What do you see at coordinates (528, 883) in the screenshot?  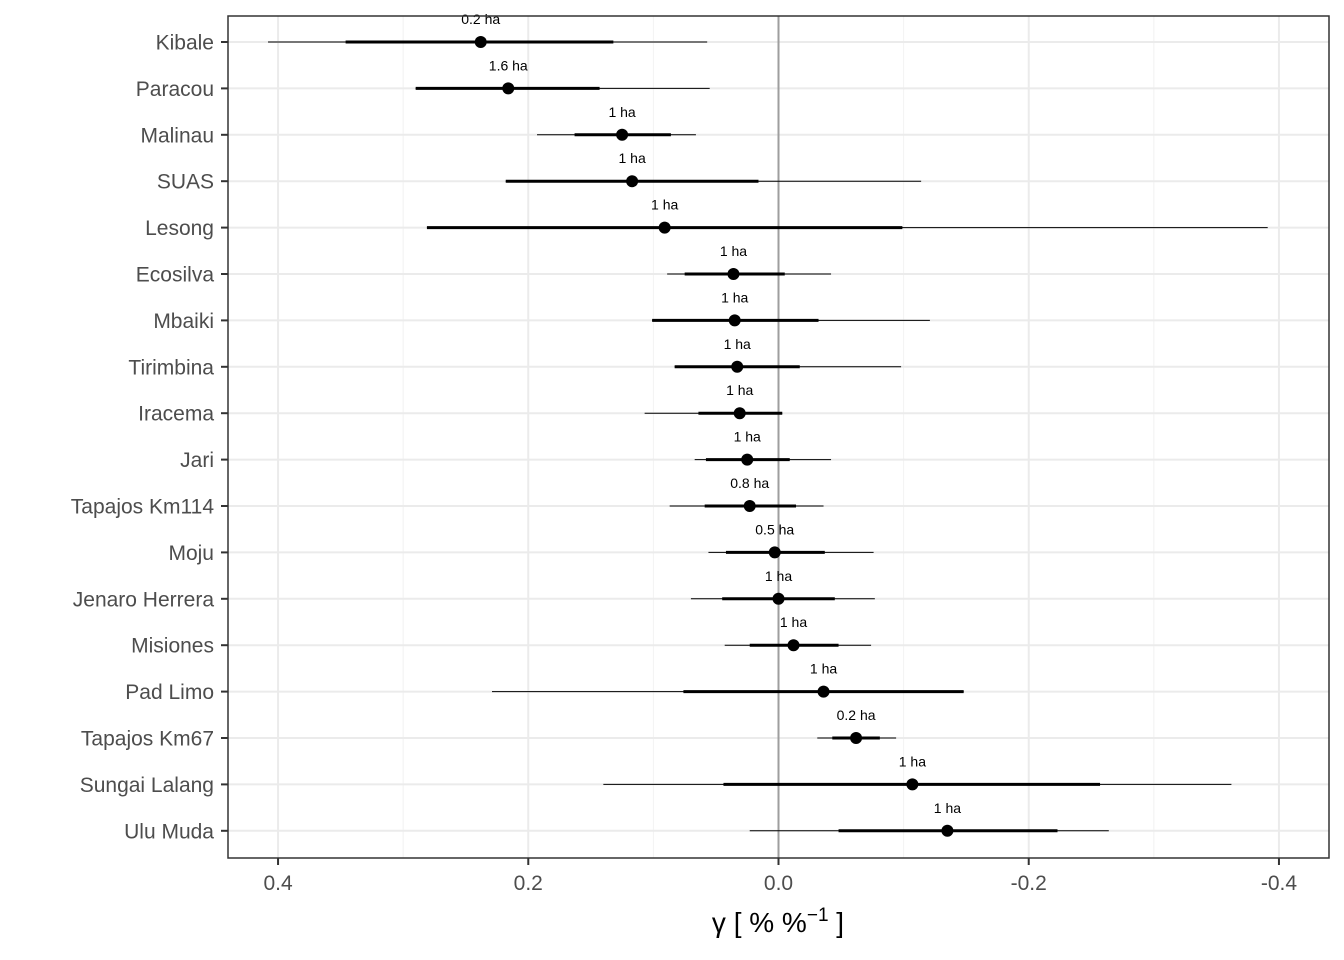 I see `x-tick-label: 0.2` at bounding box center [528, 883].